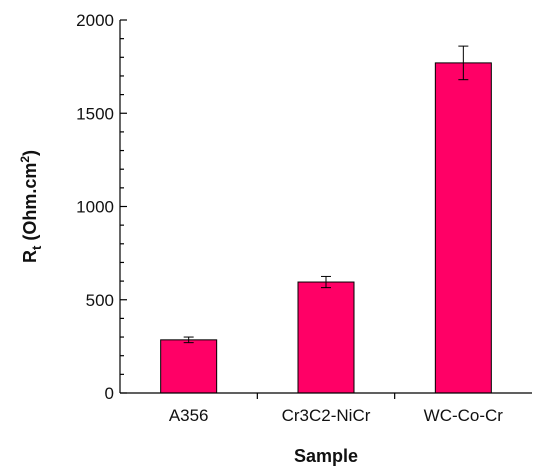 The image size is (550, 476). I want to click on x-tick-label-0: A356, so click(189, 415).